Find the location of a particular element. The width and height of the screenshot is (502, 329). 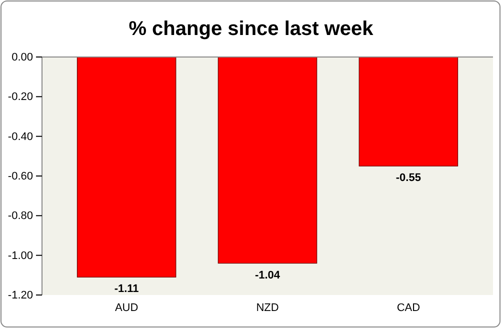

y-tick-label: -1.00 is located at coordinates (20, 256).